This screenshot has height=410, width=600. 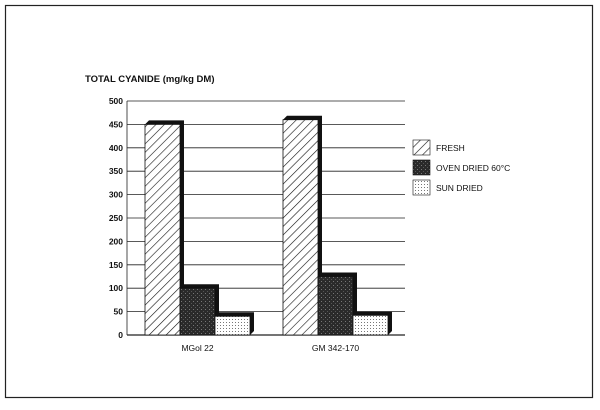 What do you see at coordinates (336, 348) in the screenshot?
I see `x-tick-label: GM 342-170` at bounding box center [336, 348].